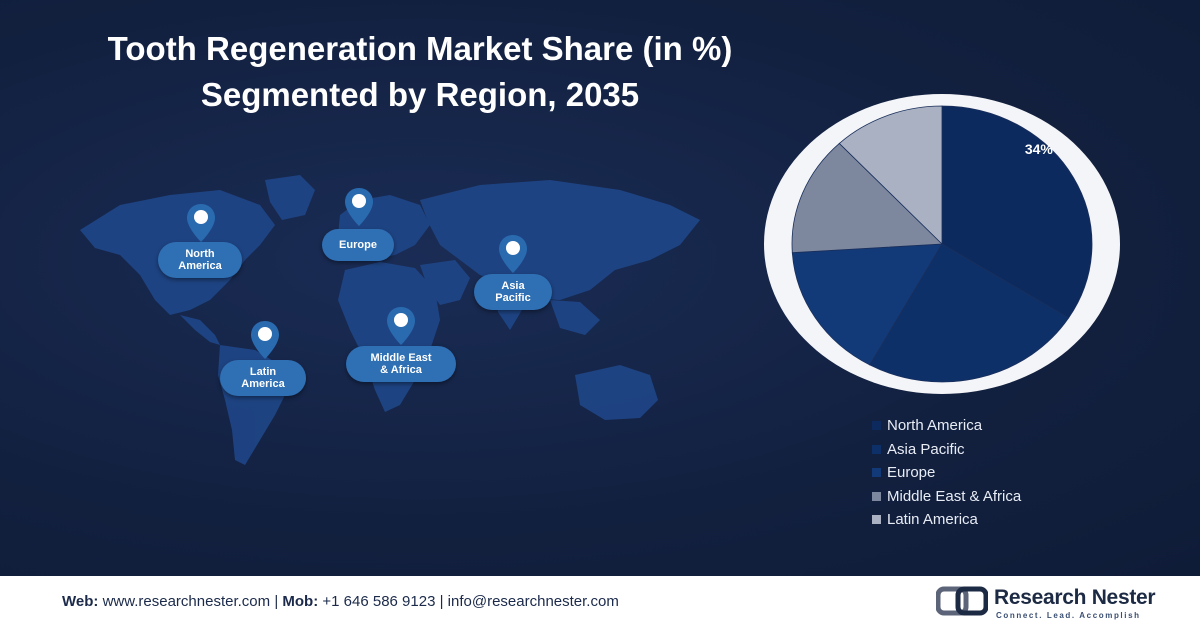 Image resolution: width=1200 pixels, height=628 pixels. I want to click on pie-slice-europe, so click(867, 304).